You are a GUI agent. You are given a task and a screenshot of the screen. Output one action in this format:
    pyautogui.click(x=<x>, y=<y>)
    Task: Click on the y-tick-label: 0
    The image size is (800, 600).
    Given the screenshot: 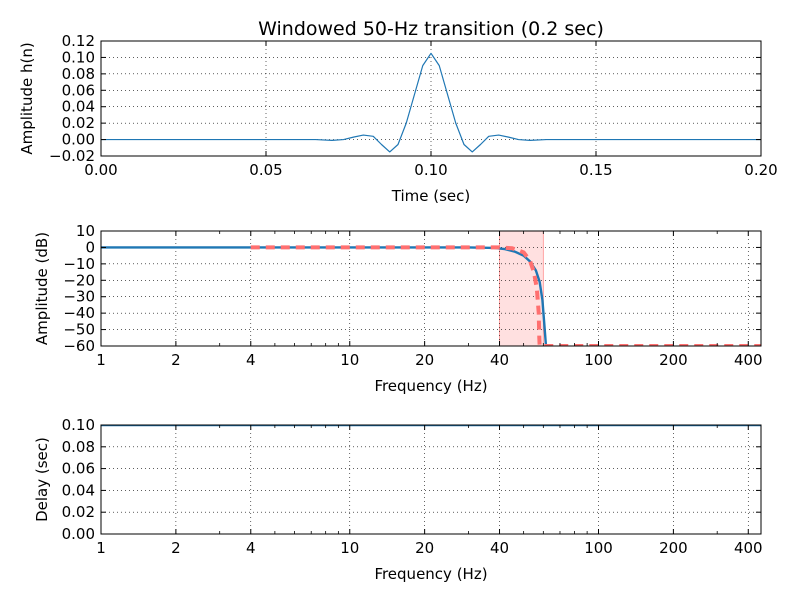 What is the action you would take?
    pyautogui.click(x=90, y=247)
    